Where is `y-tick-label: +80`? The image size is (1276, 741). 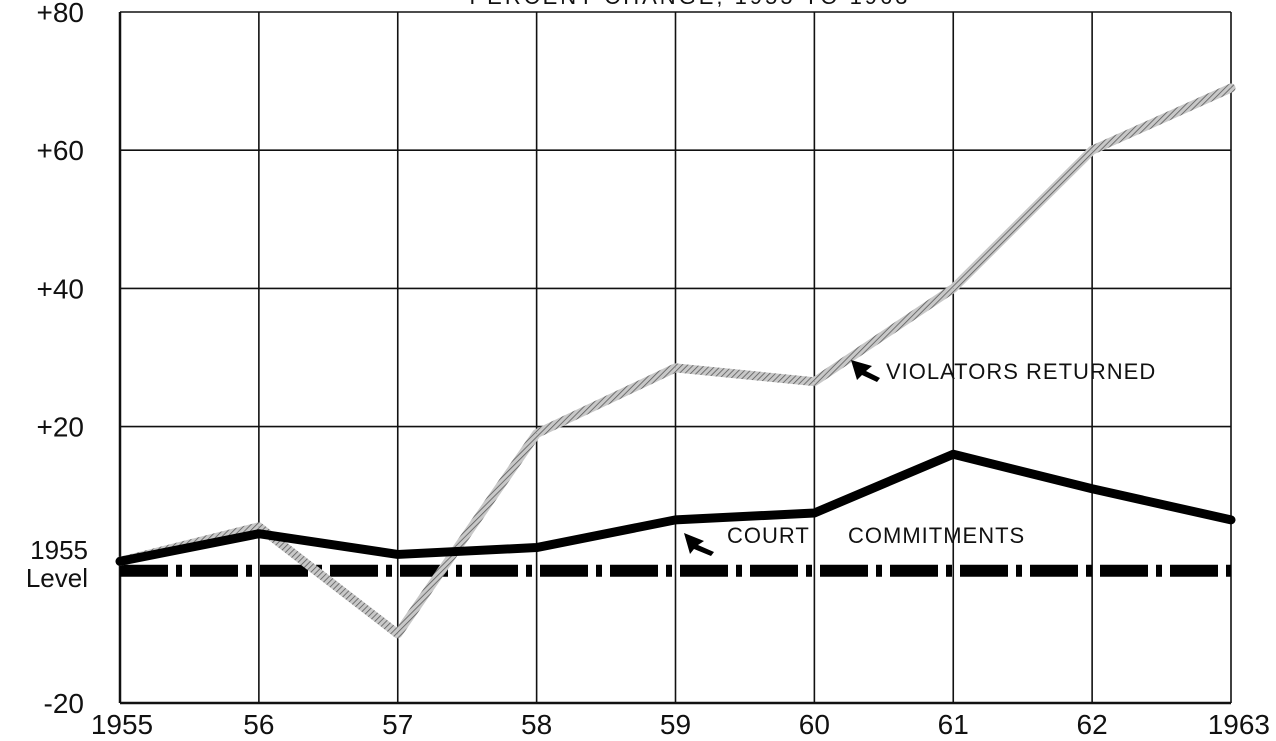
y-tick-label: +80 is located at coordinates (61, 14).